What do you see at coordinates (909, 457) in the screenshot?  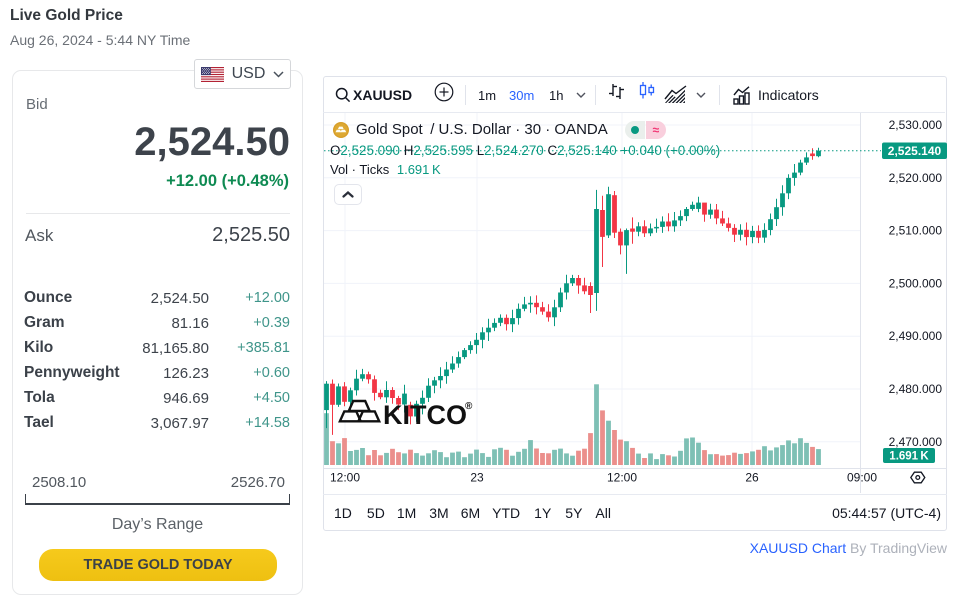 I see `svg-text: 1.691 K` at bounding box center [909, 457].